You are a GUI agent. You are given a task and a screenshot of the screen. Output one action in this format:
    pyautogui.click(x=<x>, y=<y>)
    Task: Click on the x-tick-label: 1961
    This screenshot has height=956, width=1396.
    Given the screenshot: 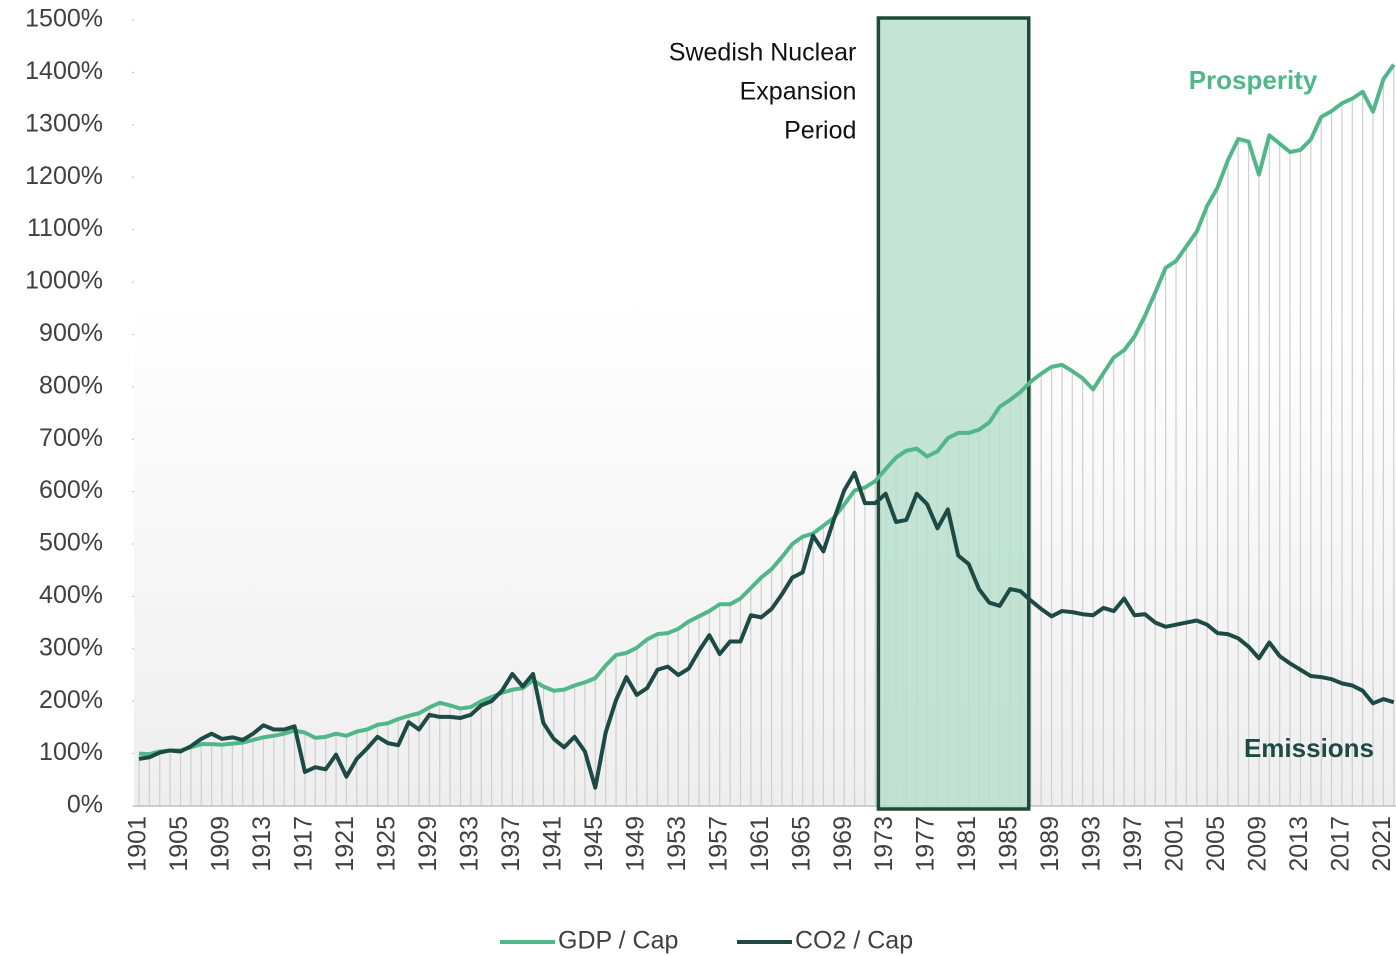 What is the action you would take?
    pyautogui.click(x=760, y=844)
    